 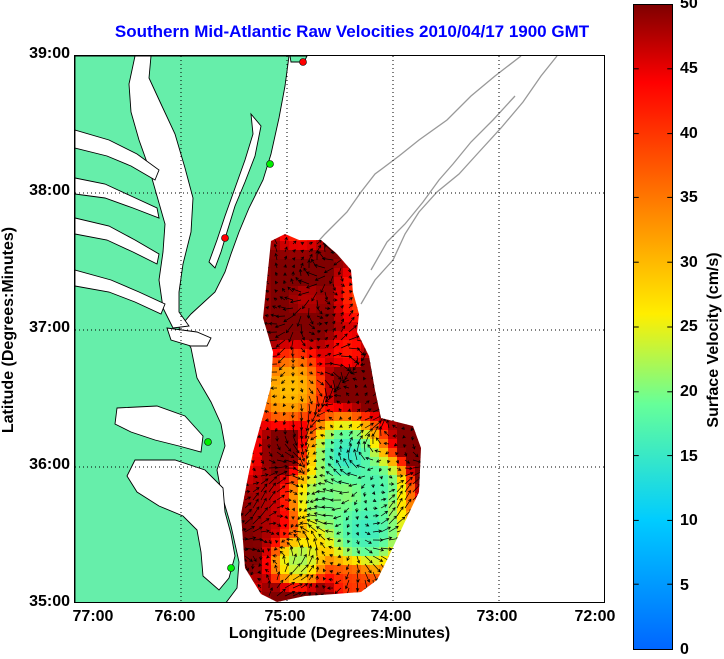 What do you see at coordinates (497, 616) in the screenshot?
I see `x-tick-label: 73:00` at bounding box center [497, 616].